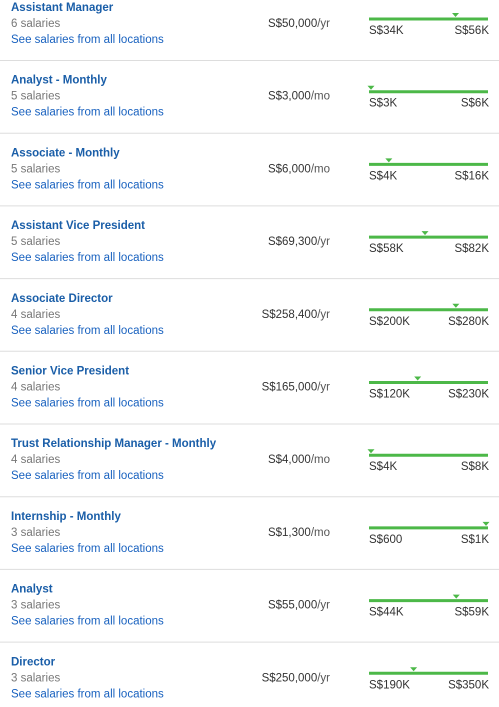 Image resolution: width=499 pixels, height=707 pixels. What do you see at coordinates (70, 372) in the screenshot?
I see `job-title: Senior Vice President` at bounding box center [70, 372].